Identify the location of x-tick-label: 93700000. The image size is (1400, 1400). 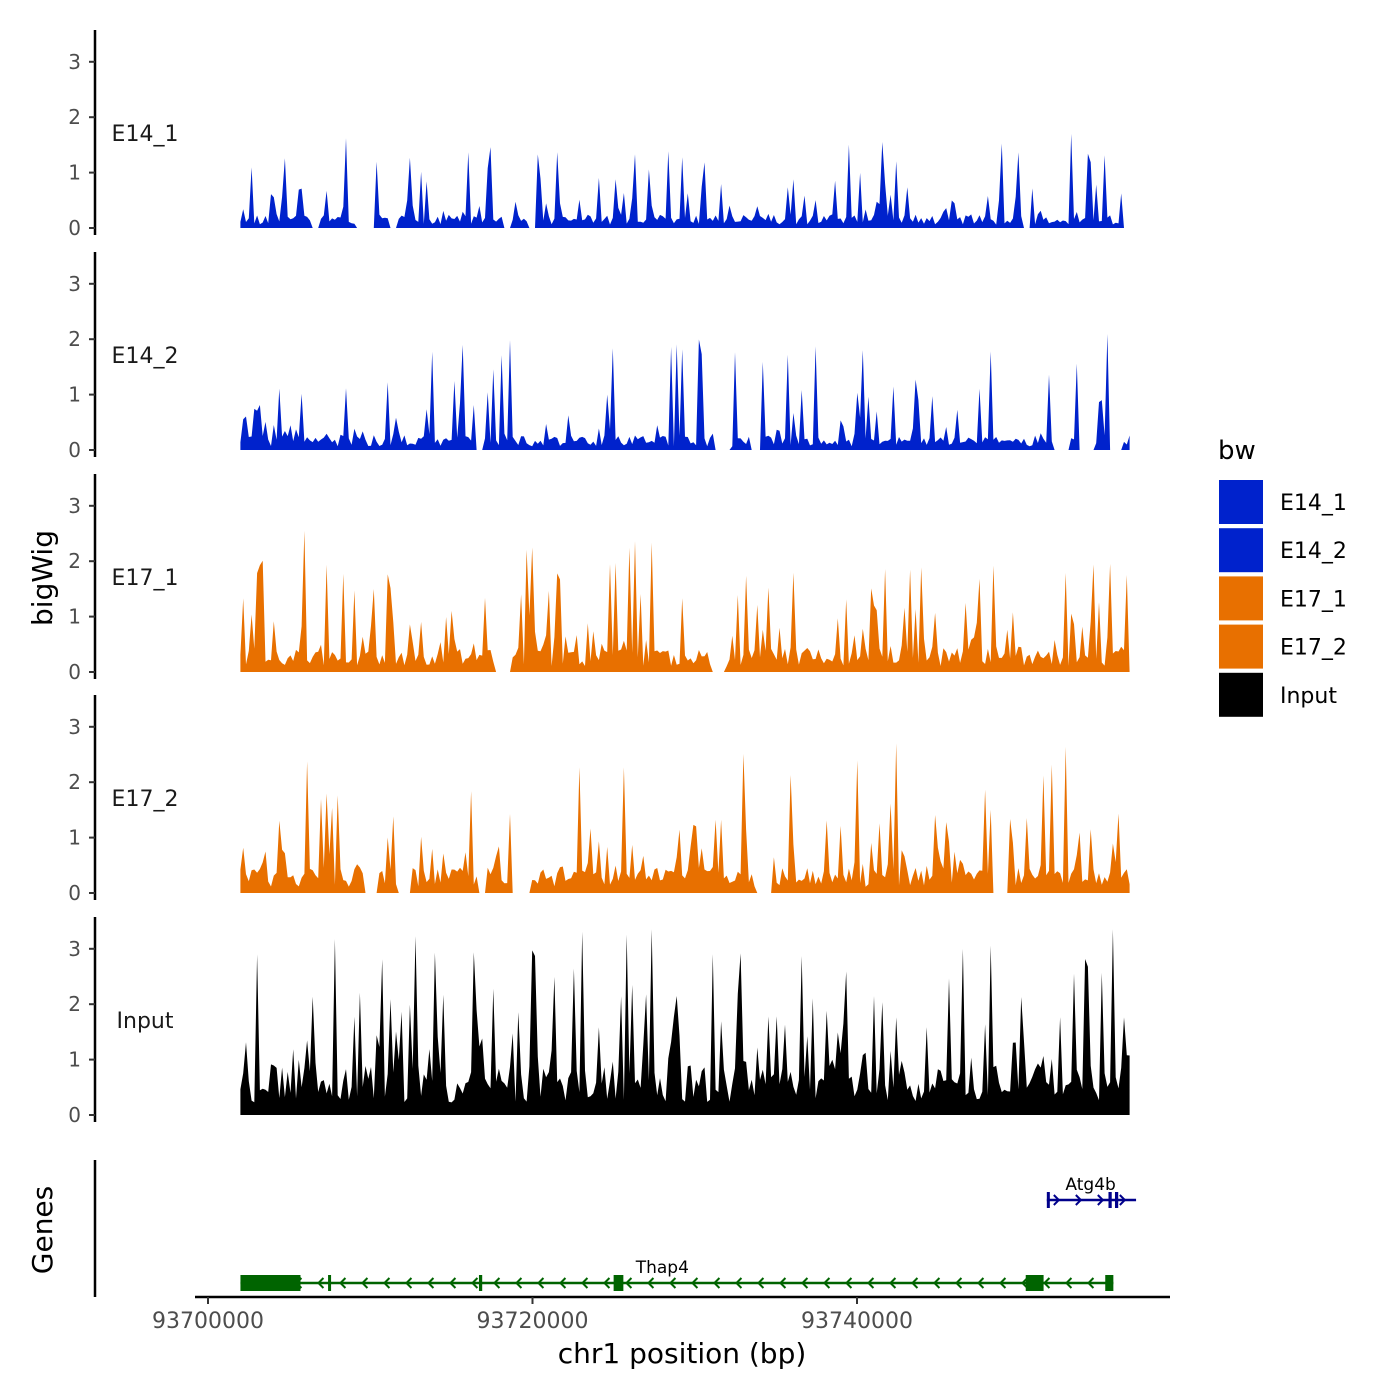
(208, 1321).